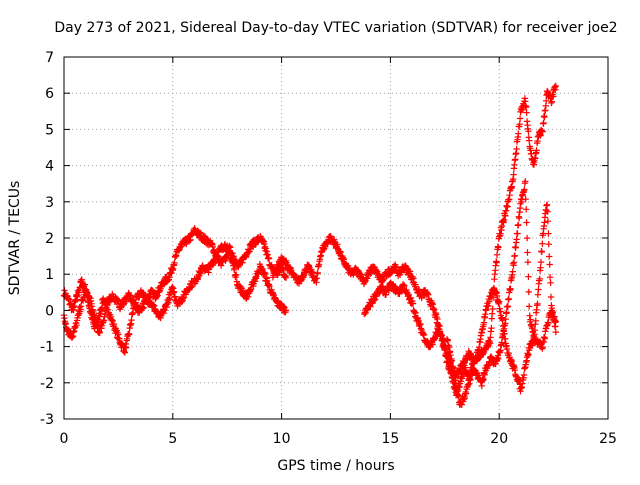 The width and height of the screenshot is (640, 485). What do you see at coordinates (172, 439) in the screenshot?
I see `x-tick-label: 5` at bounding box center [172, 439].